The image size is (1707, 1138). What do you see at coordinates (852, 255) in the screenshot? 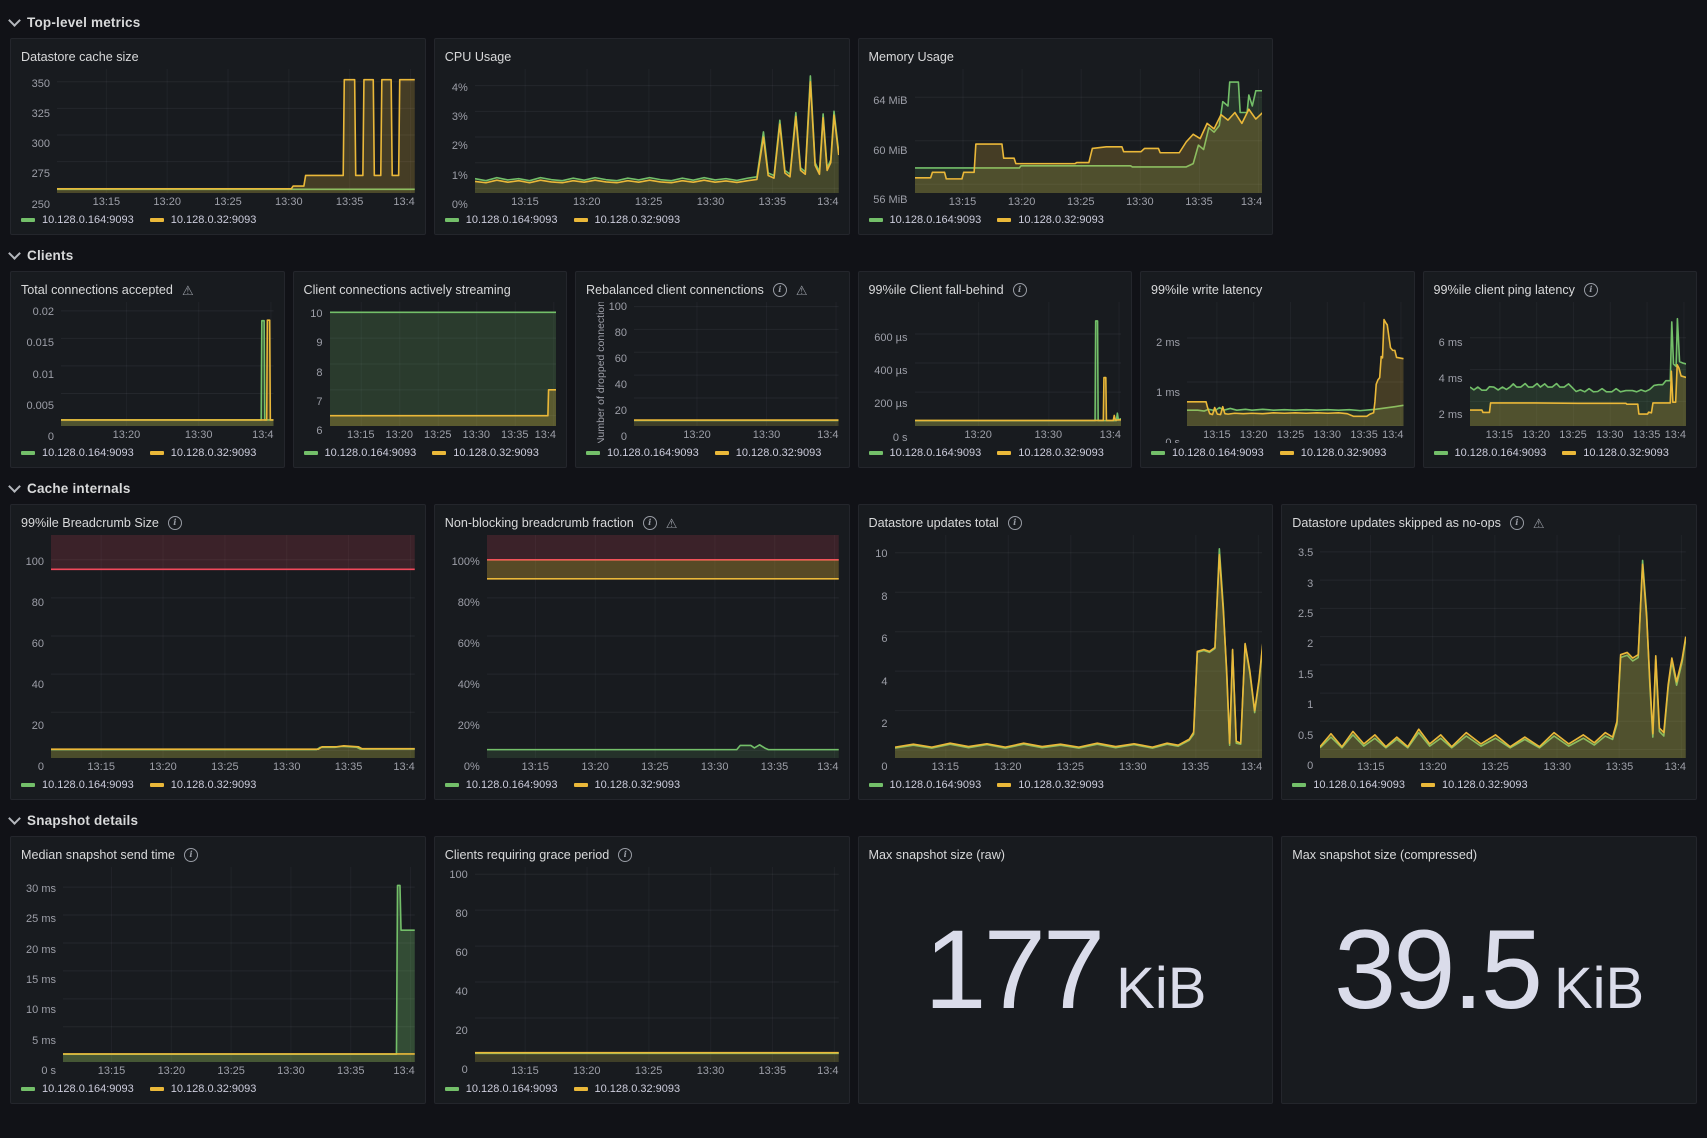
I see `section-header-clients: Clients` at bounding box center [852, 255].